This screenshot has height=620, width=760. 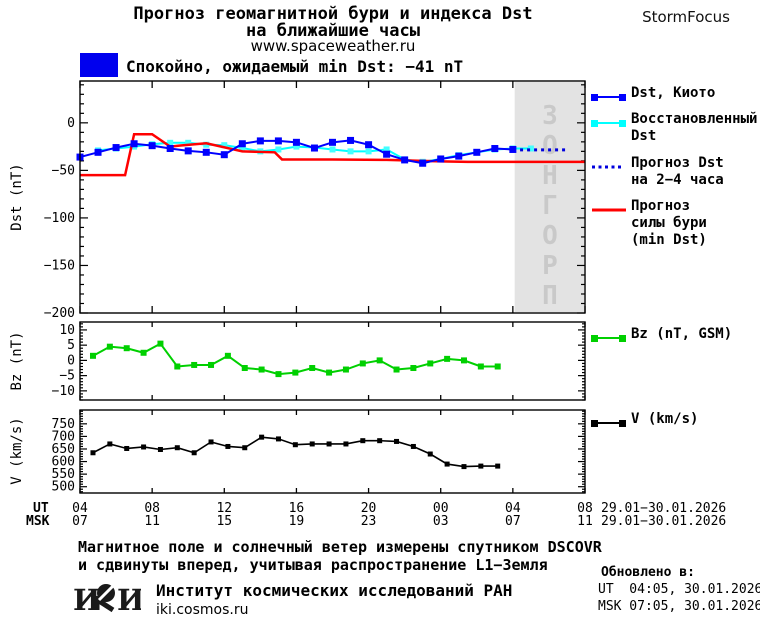 What do you see at coordinates (609, 94) in the screenshot?
I see `dst-kyoto-swatch-icon` at bounding box center [609, 94].